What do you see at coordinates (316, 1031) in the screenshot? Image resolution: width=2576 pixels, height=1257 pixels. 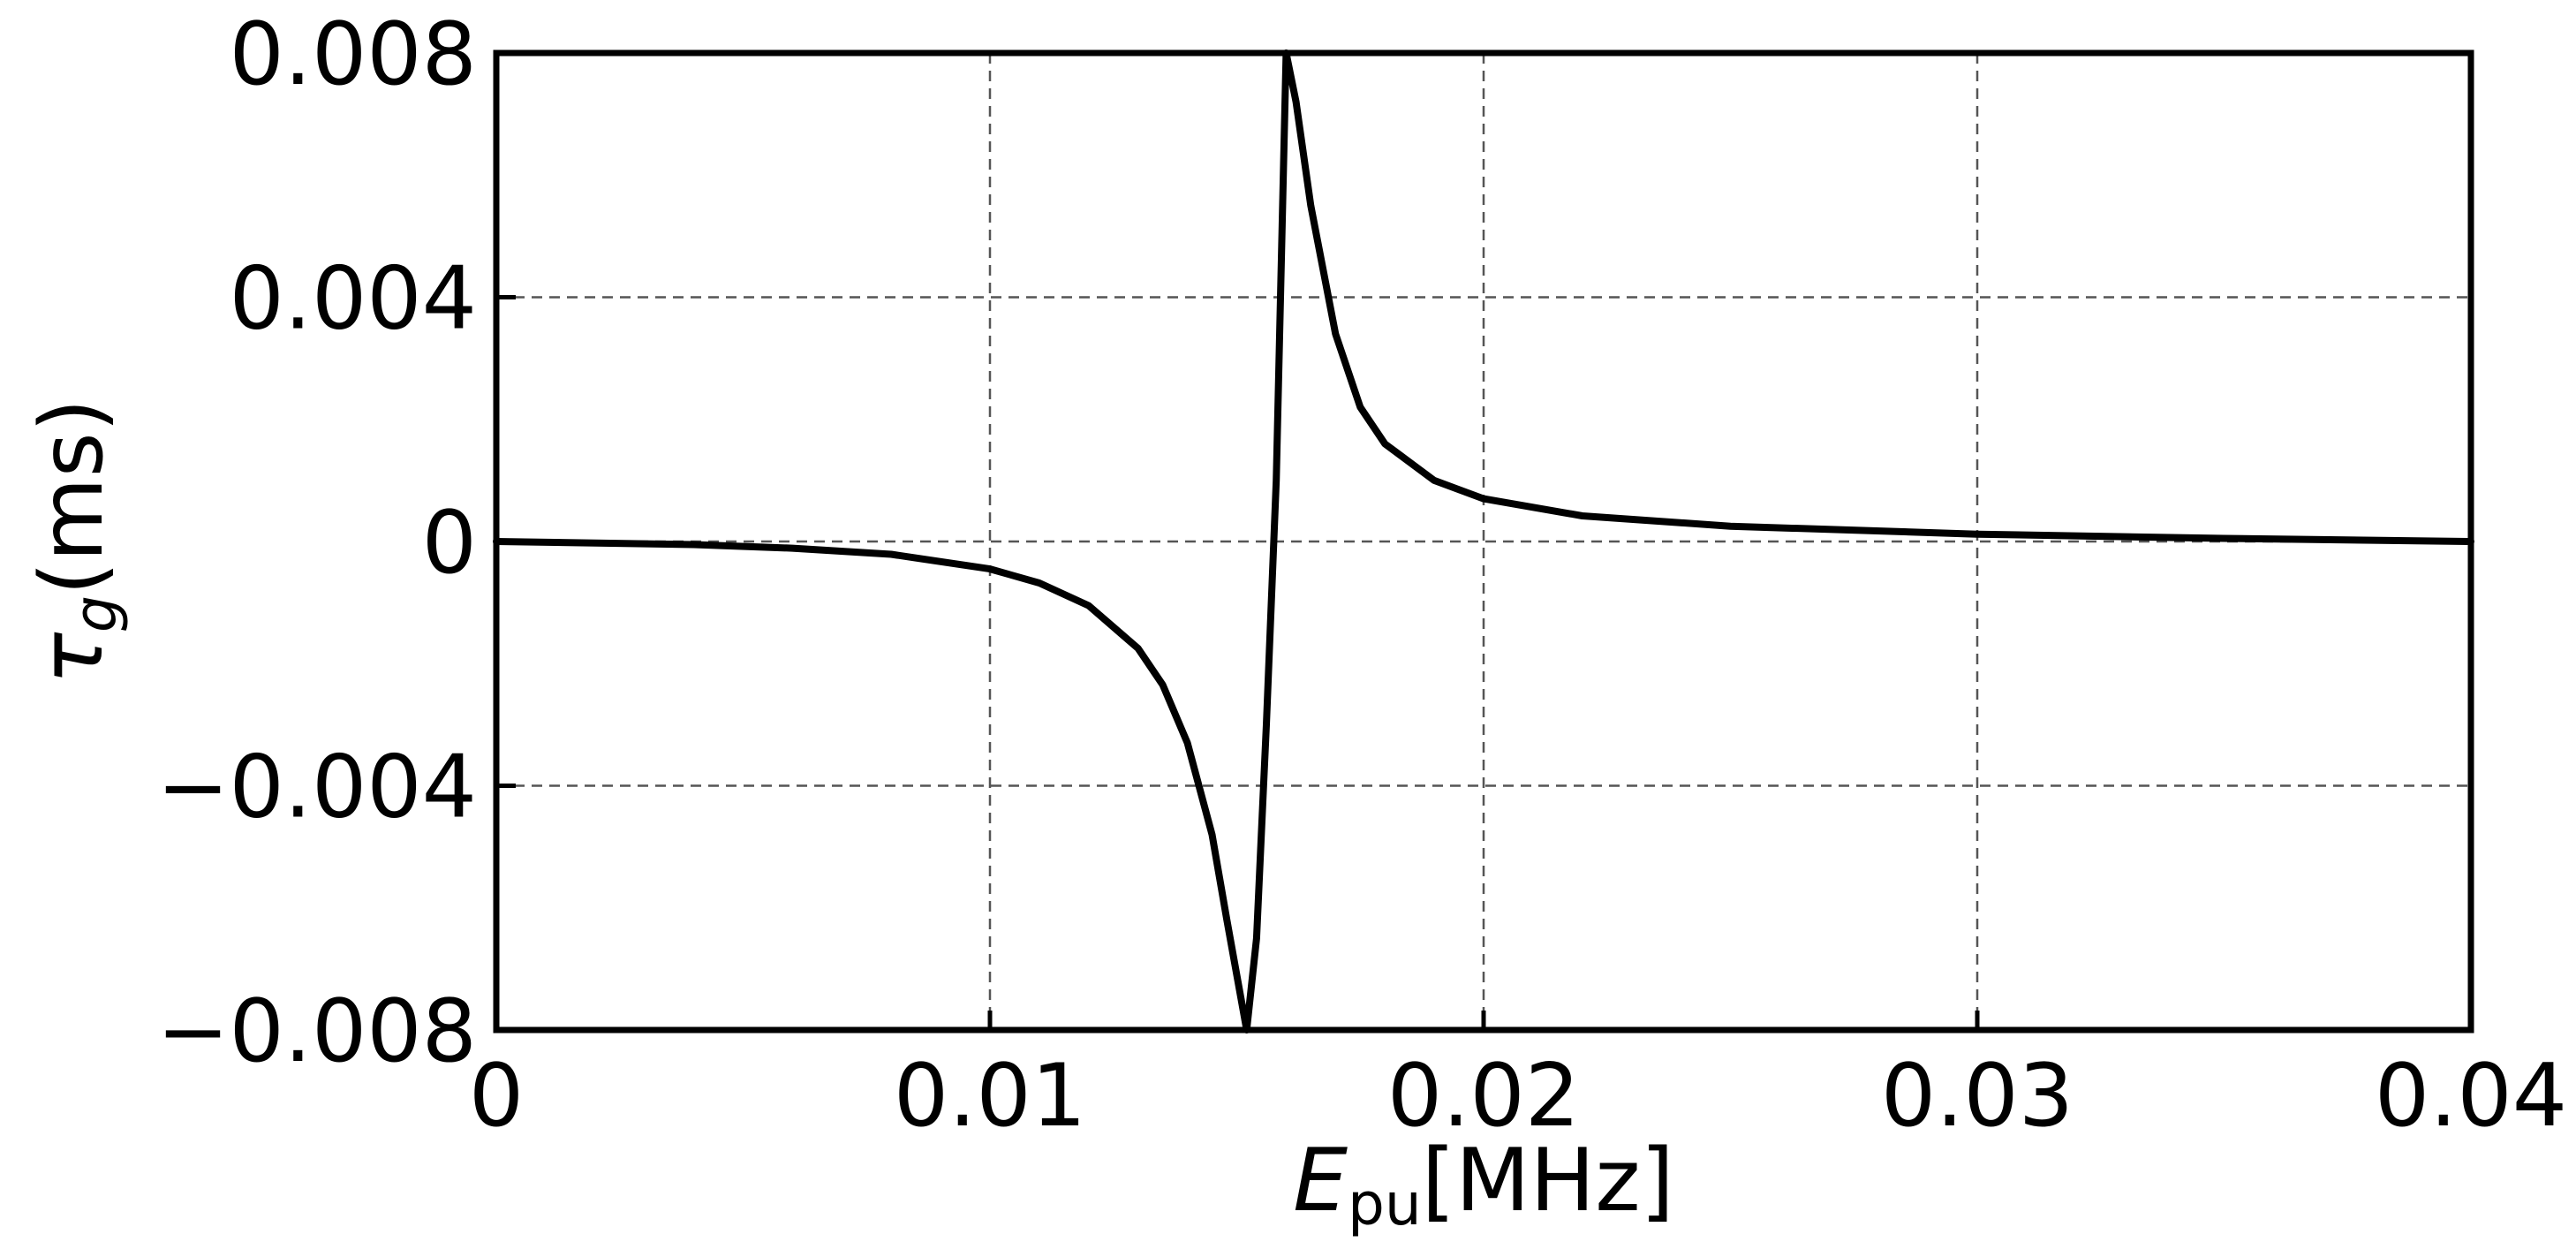 I see `y-tick-label: −0.008` at bounding box center [316, 1031].